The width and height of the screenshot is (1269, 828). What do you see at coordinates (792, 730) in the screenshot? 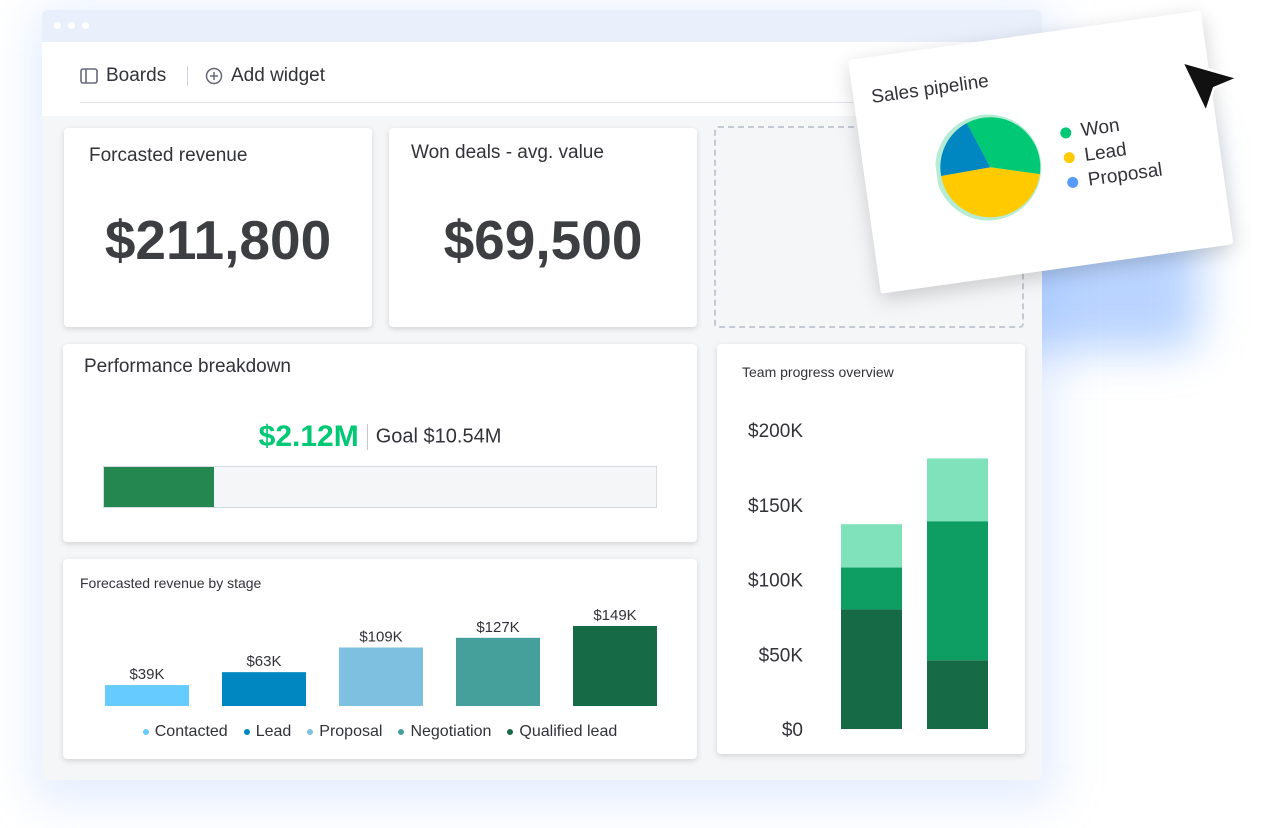
I see `y-axis-tick-label: $0` at bounding box center [792, 730].